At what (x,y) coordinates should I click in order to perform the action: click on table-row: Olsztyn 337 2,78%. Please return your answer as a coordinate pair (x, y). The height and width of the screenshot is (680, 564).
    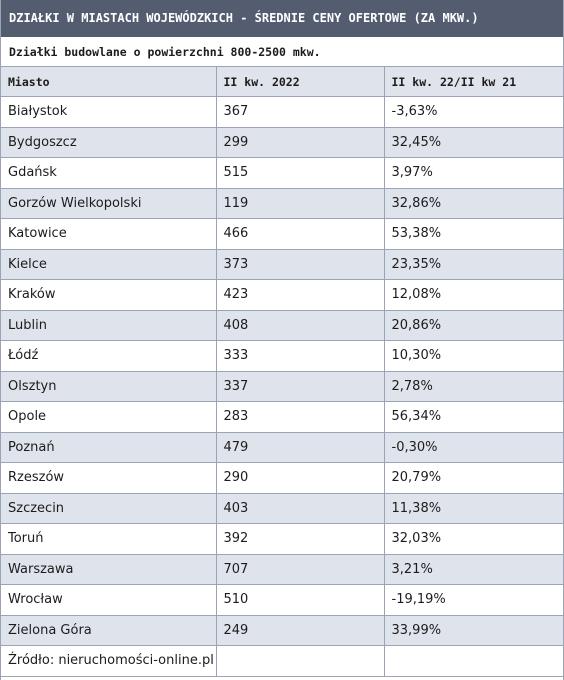
    Looking at the image, I should click on (282, 386).